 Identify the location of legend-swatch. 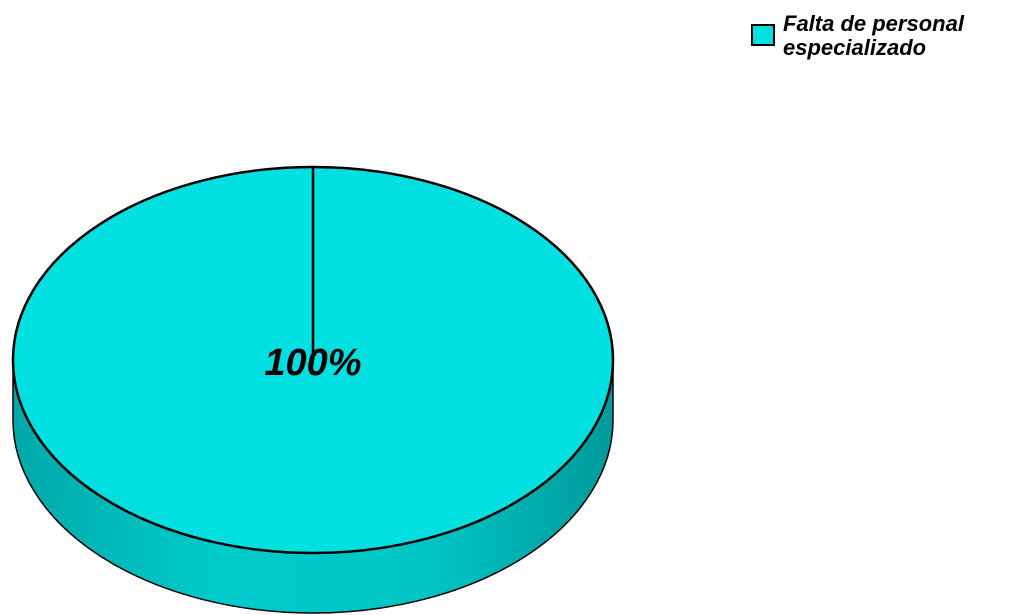
(763, 35).